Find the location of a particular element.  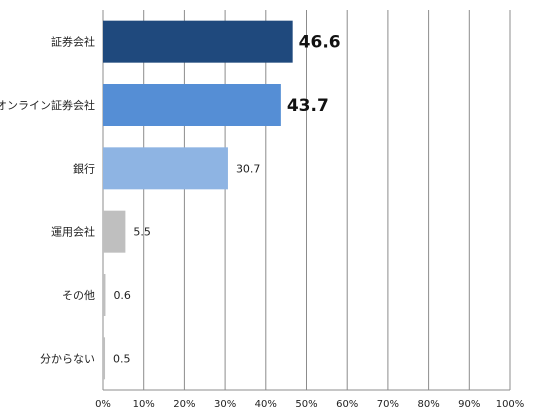

category-label: その他 is located at coordinates (78, 295).